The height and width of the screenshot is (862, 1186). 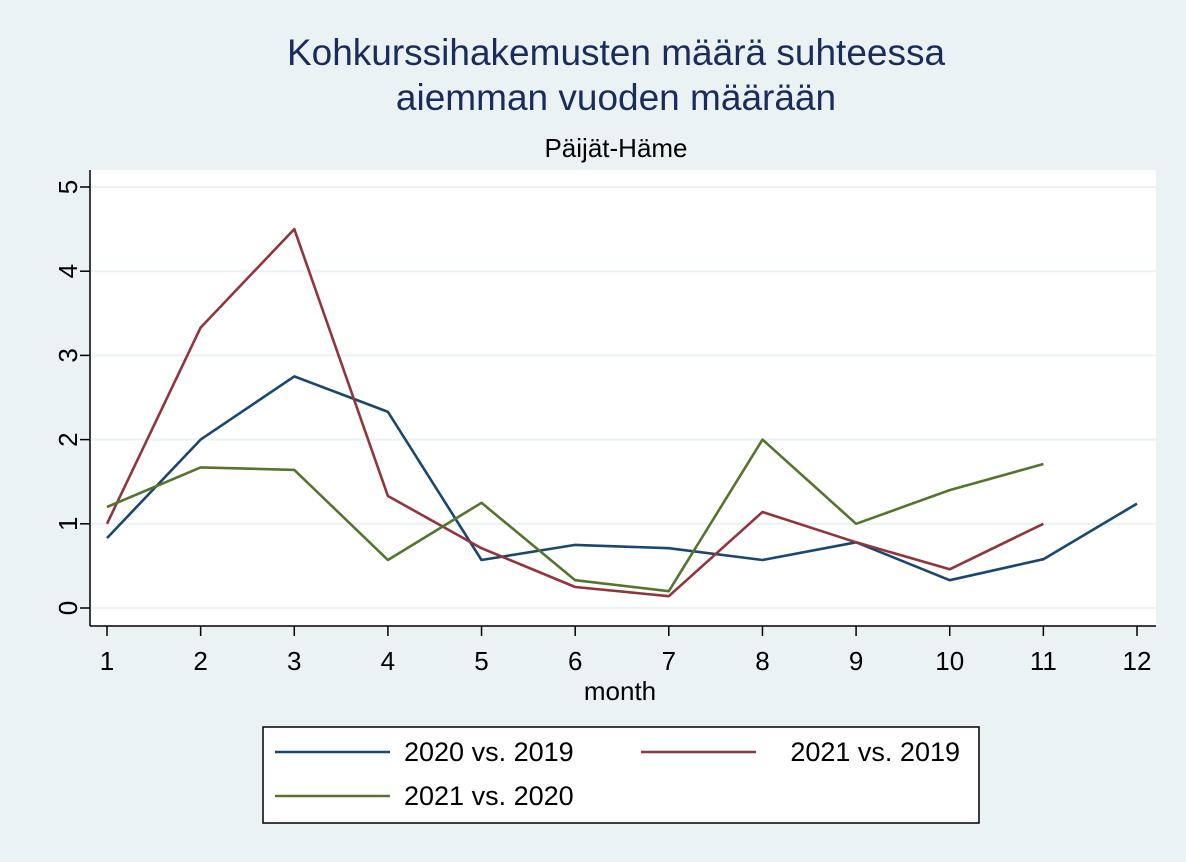 I want to click on chart-title-line-1: Kohkurssihakemusten määrä suhteessa, so click(x=616, y=52).